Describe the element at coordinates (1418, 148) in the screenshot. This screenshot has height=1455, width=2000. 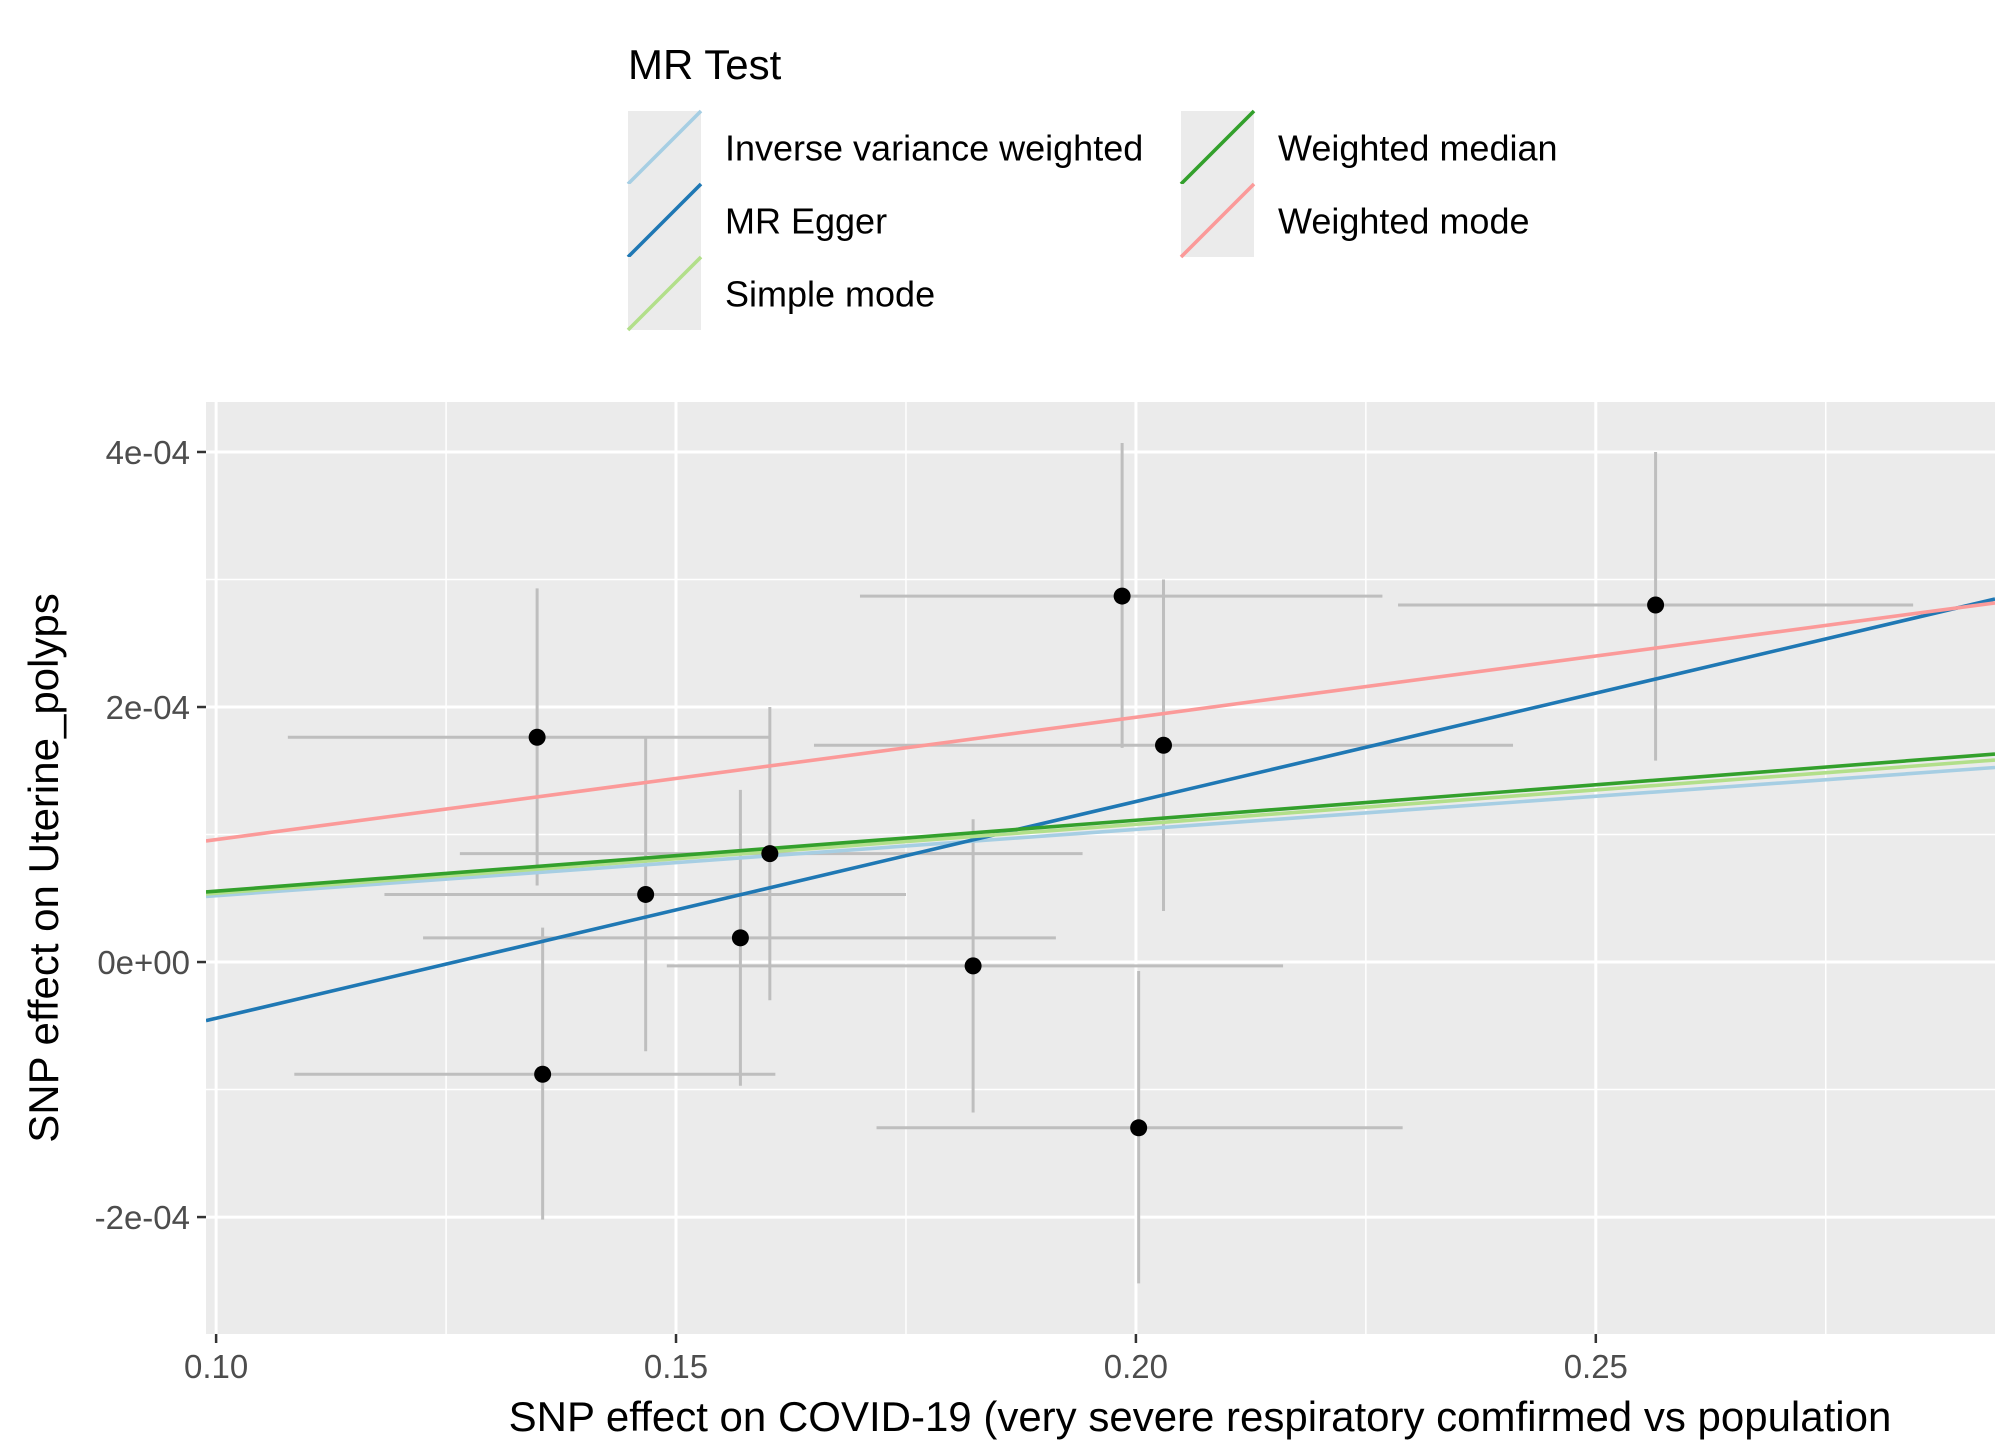
I see `legend-label: Weighted median` at that location.